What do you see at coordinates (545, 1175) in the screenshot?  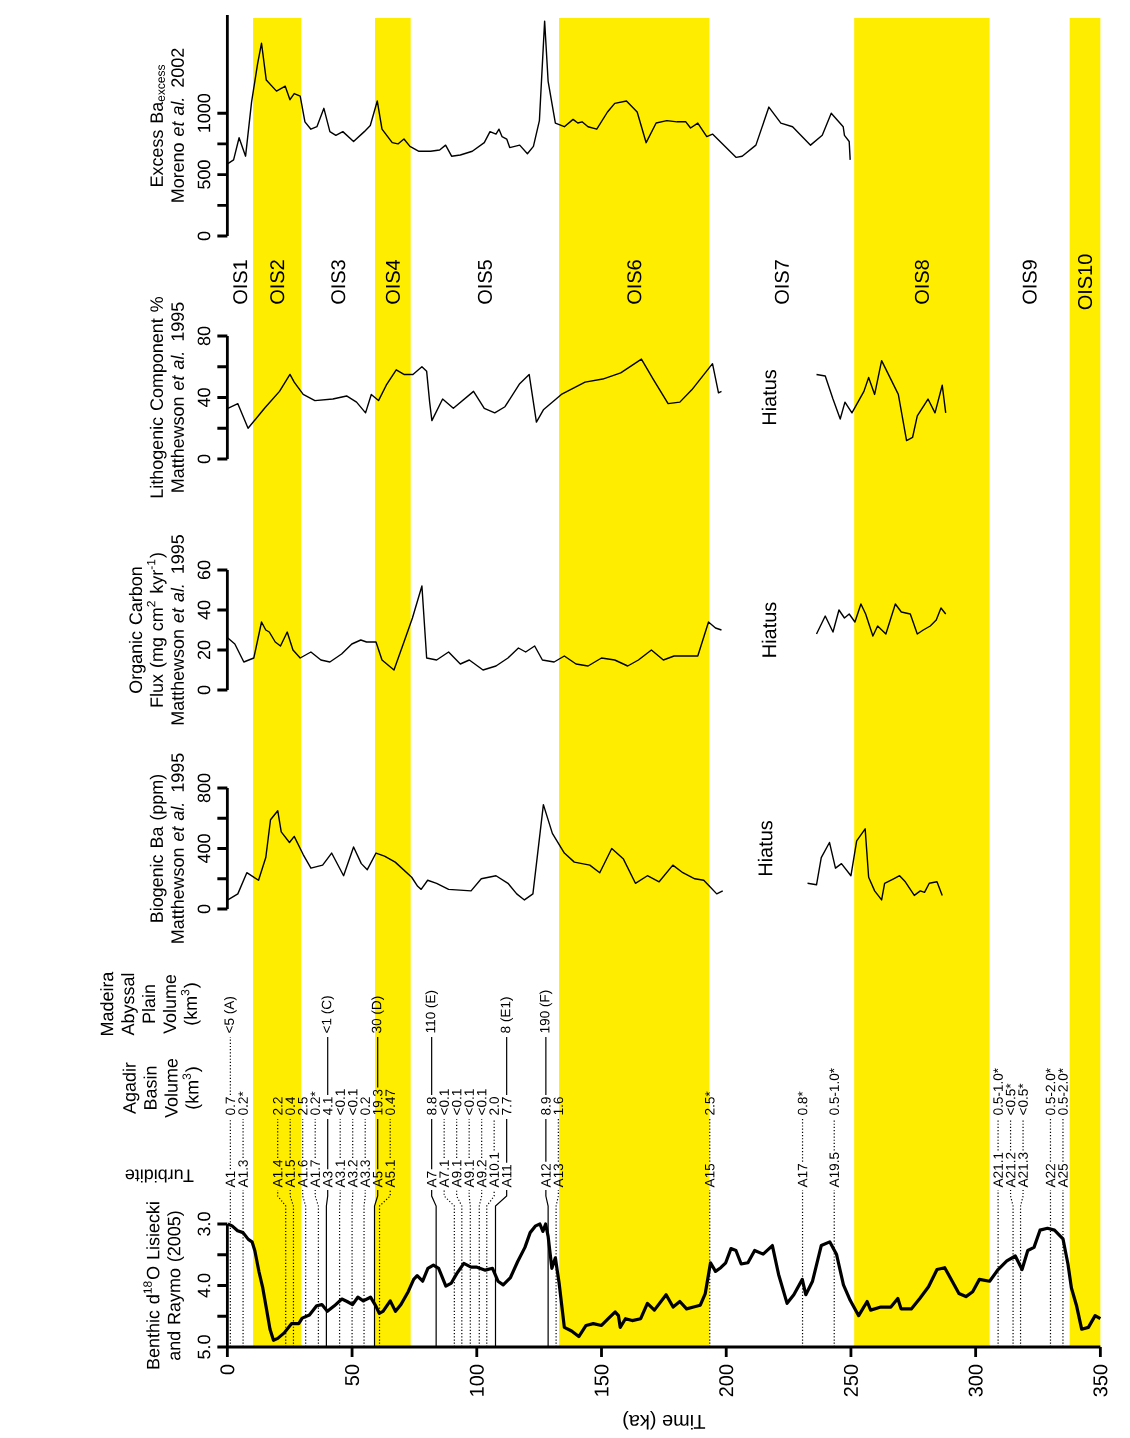 I see `ref-line-label: A12` at bounding box center [545, 1175].